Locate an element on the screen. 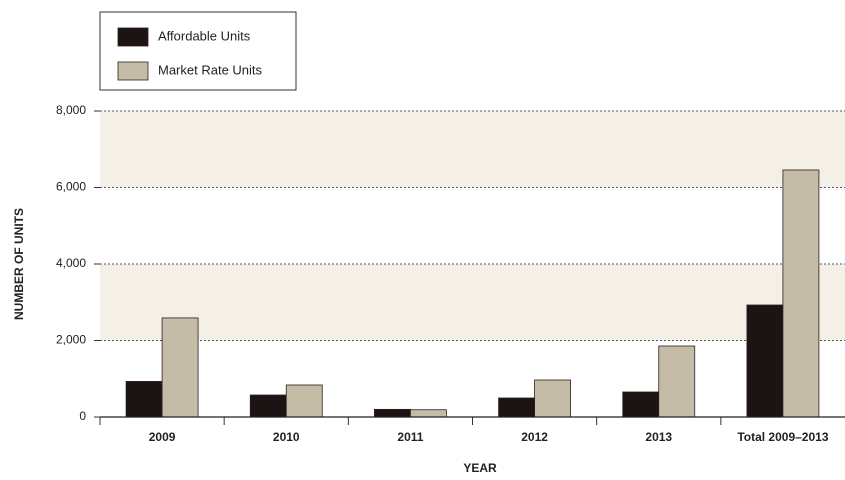  legend-label: Affordable Units is located at coordinates (204, 35).